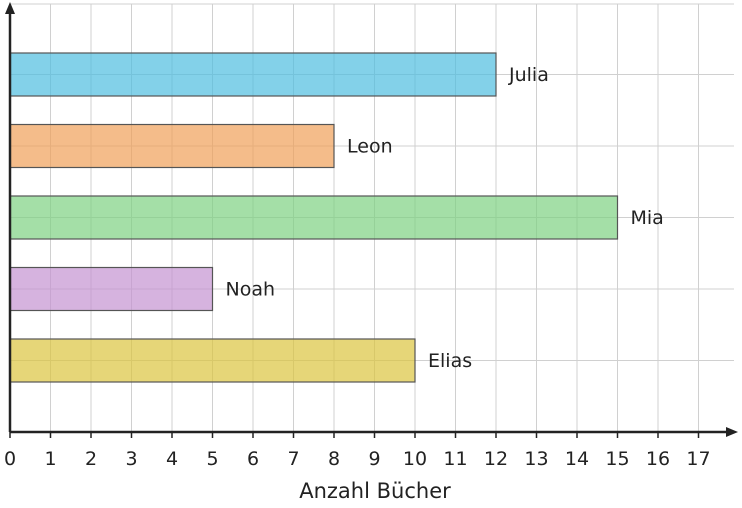 The width and height of the screenshot is (742, 508). I want to click on x-axis-title: Anzahl Bücher, so click(375, 491).